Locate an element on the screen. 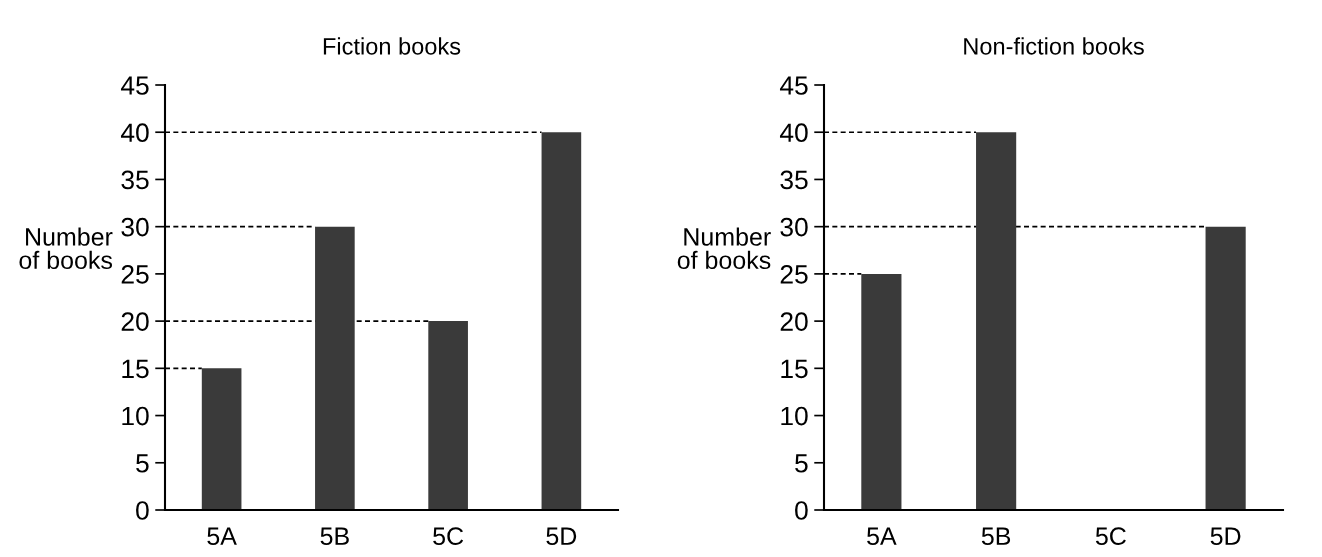 This screenshot has width=1322, height=557. chart-title: Fiction books is located at coordinates (392, 46).